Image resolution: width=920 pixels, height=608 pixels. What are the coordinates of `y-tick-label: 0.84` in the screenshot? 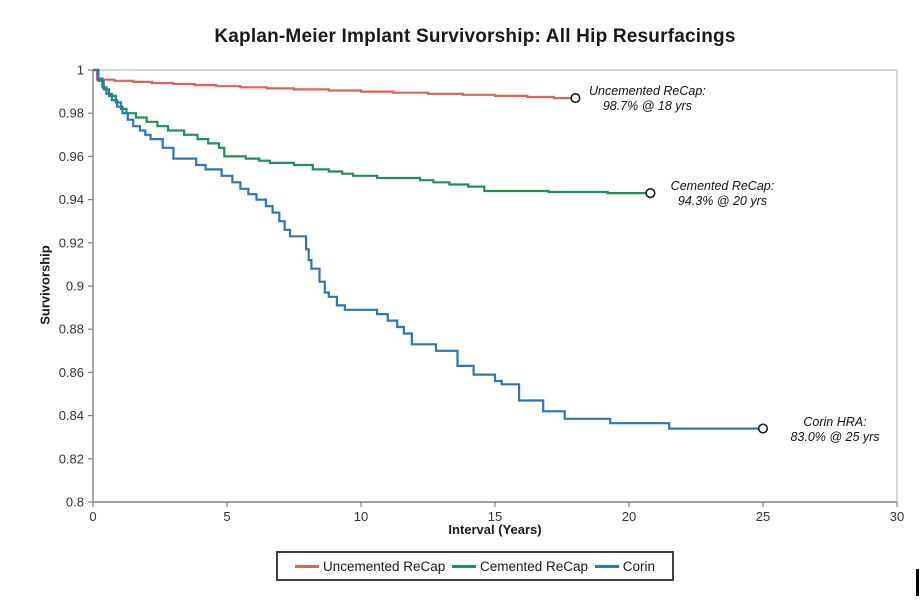 It's located at (71, 415).